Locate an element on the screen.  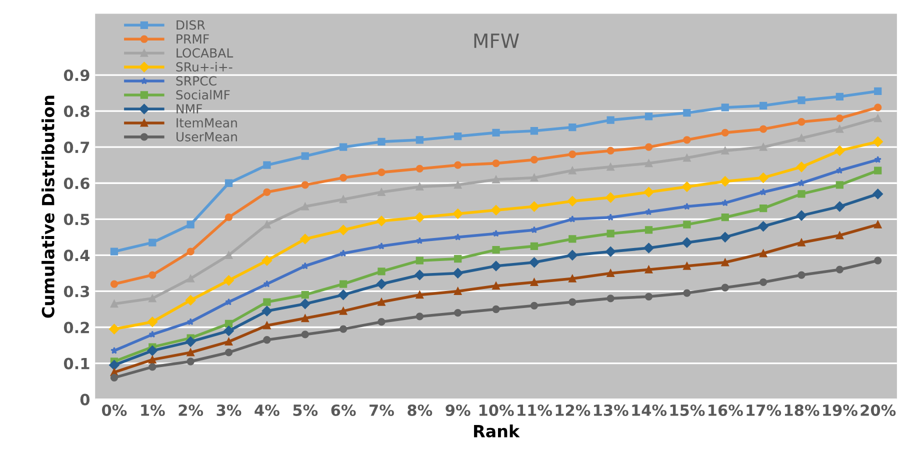
x-tick-label: 2% is located at coordinates (191, 410).